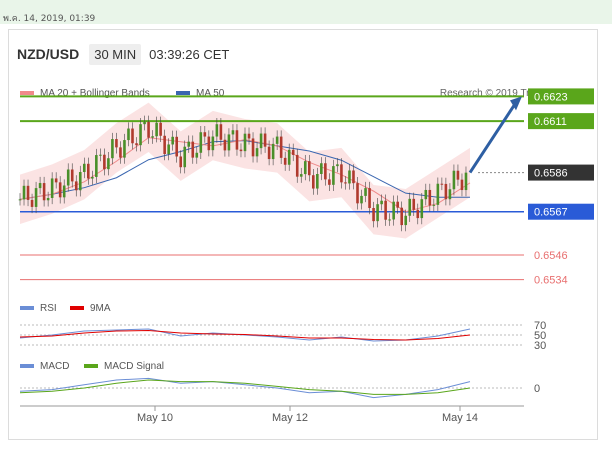 The height and width of the screenshot is (449, 612). What do you see at coordinates (550, 122) in the screenshot?
I see `level-label-0.6611: 0.6611` at bounding box center [550, 122].